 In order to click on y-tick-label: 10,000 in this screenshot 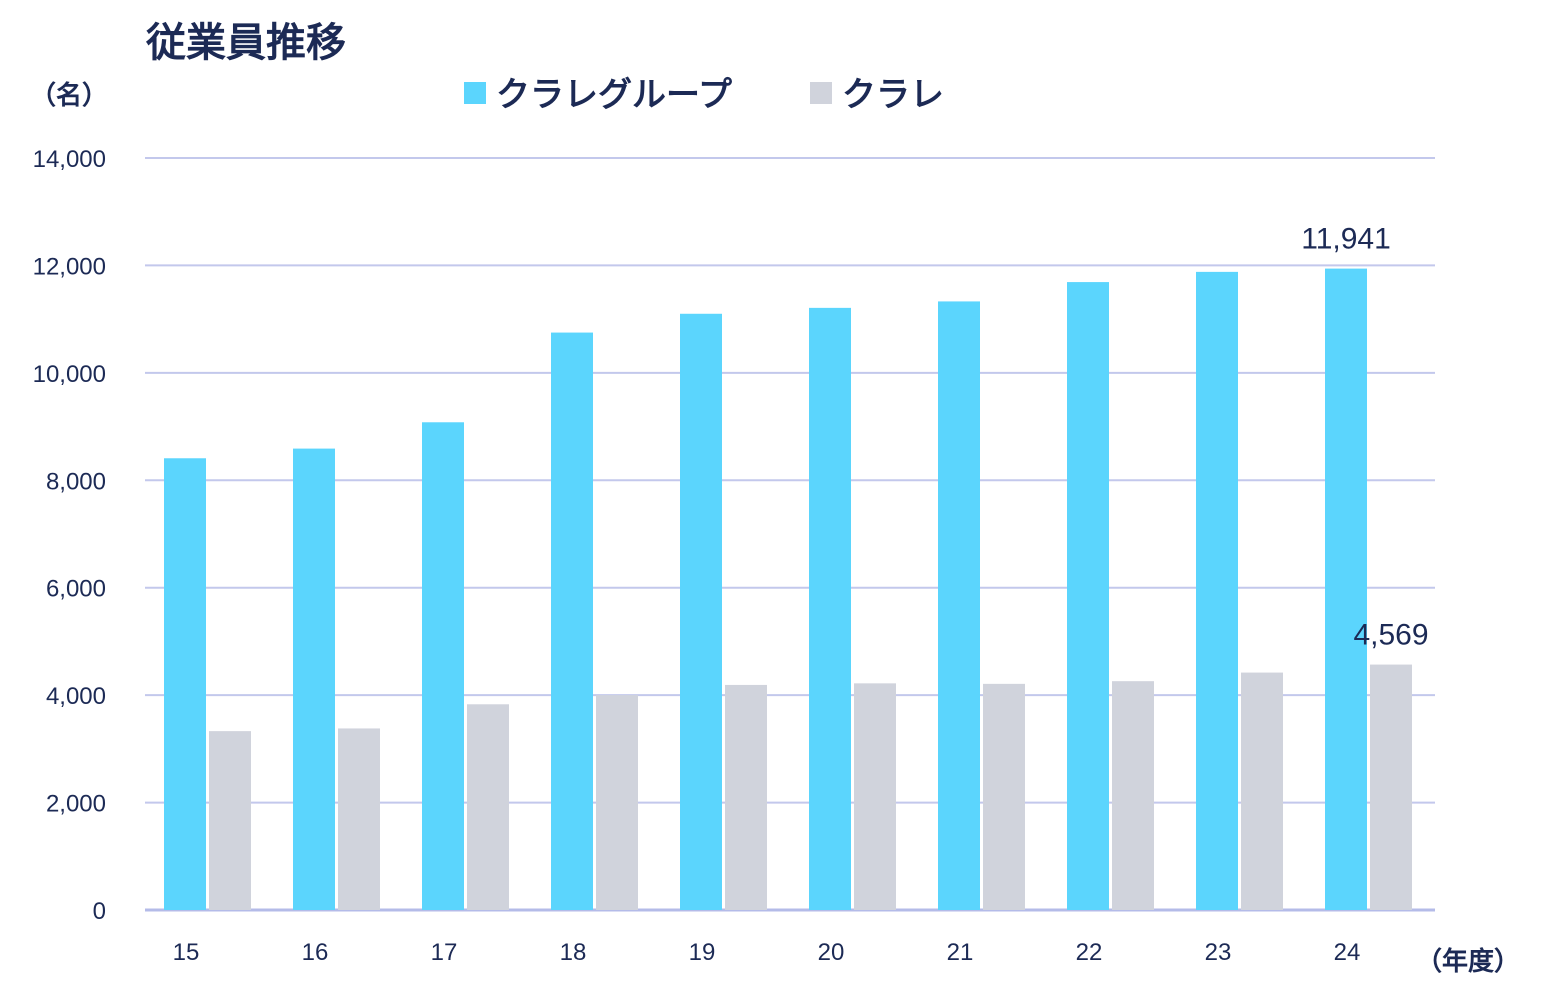, I will do `click(69, 374)`.